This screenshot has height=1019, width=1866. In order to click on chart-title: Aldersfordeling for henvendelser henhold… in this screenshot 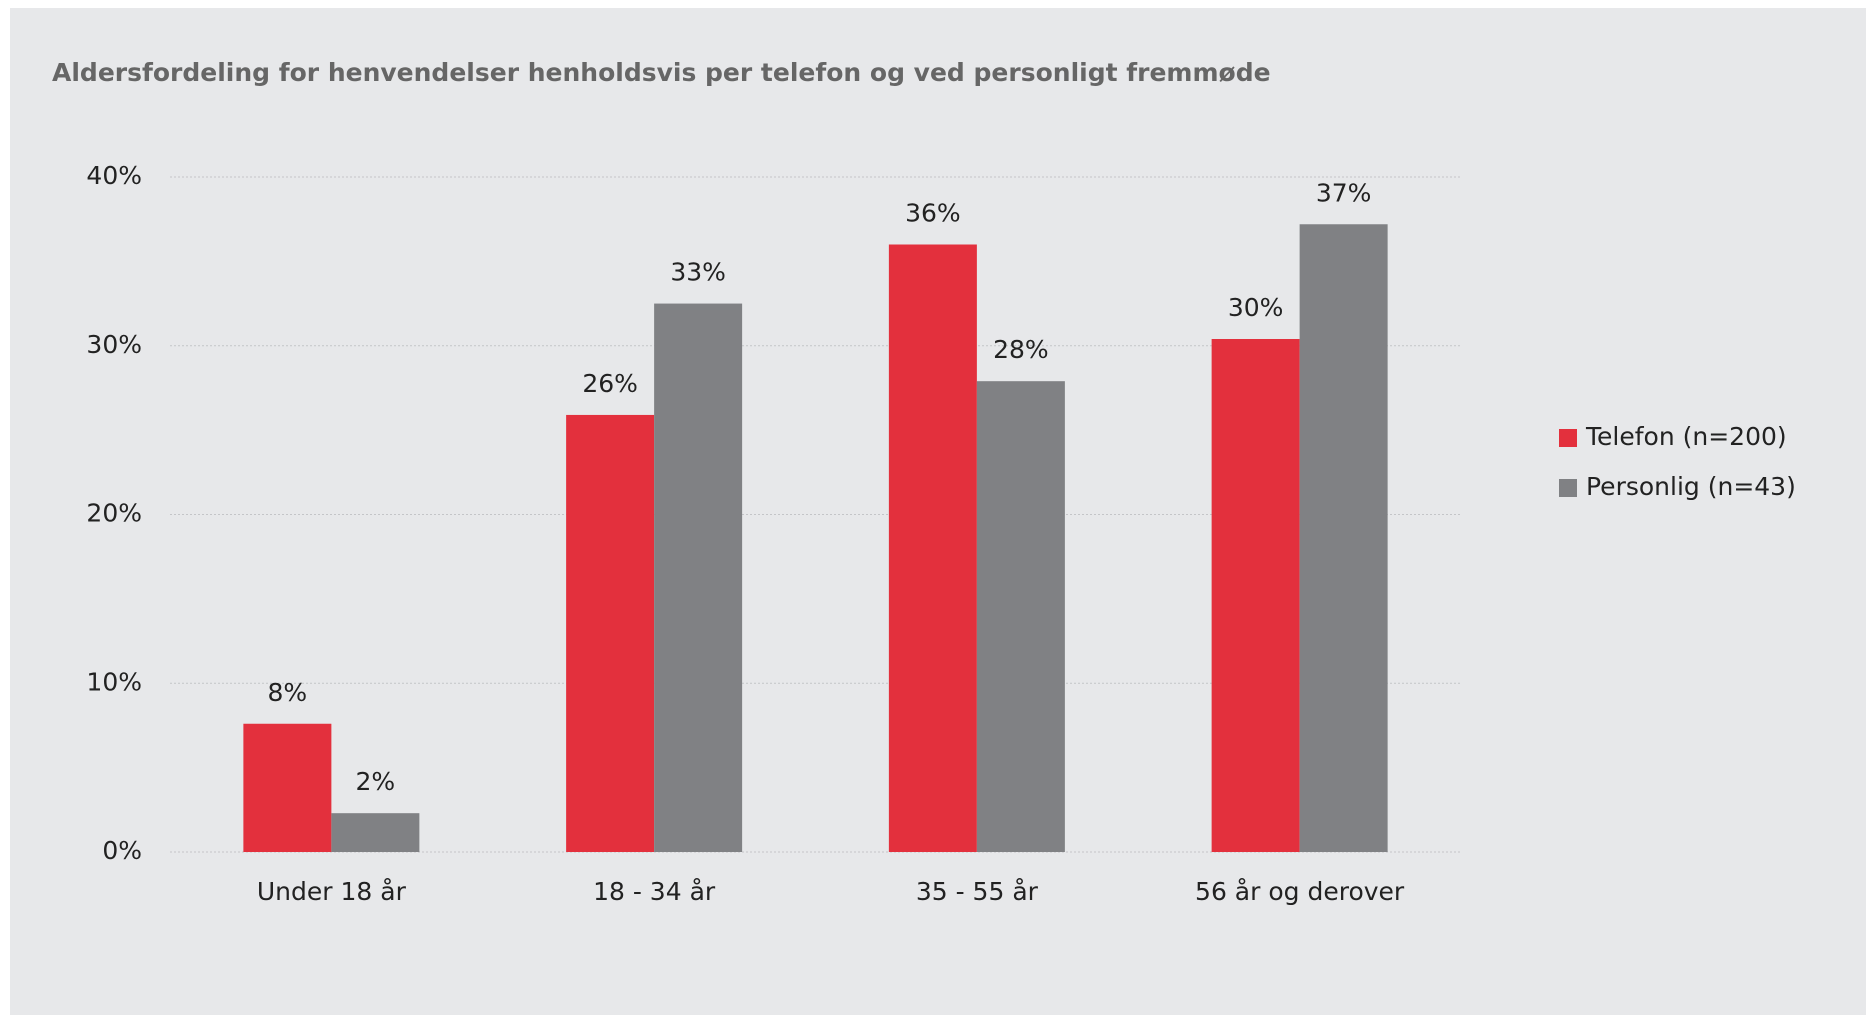, I will do `click(661, 72)`.